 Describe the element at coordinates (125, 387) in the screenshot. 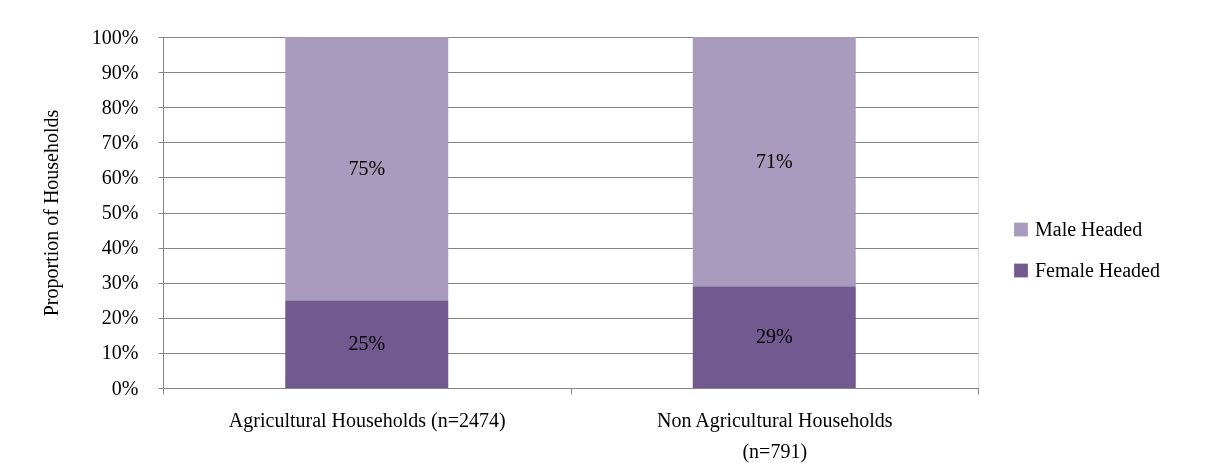

I see `y-tick-label: 0%` at that location.